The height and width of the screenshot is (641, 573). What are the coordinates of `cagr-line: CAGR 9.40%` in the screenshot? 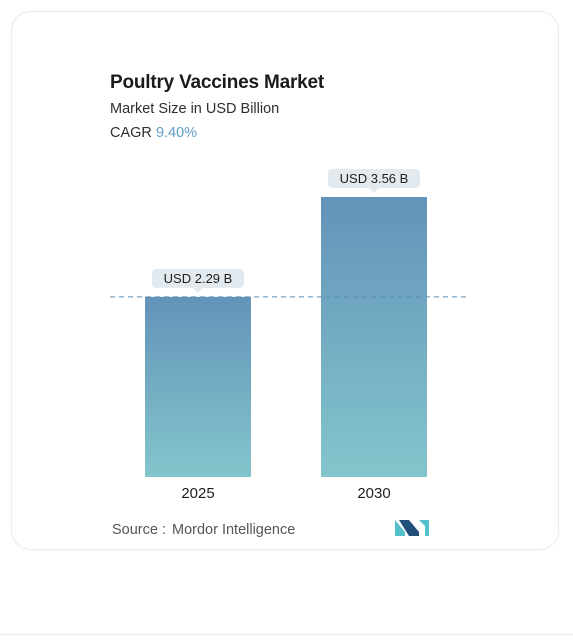 It's located at (153, 133).